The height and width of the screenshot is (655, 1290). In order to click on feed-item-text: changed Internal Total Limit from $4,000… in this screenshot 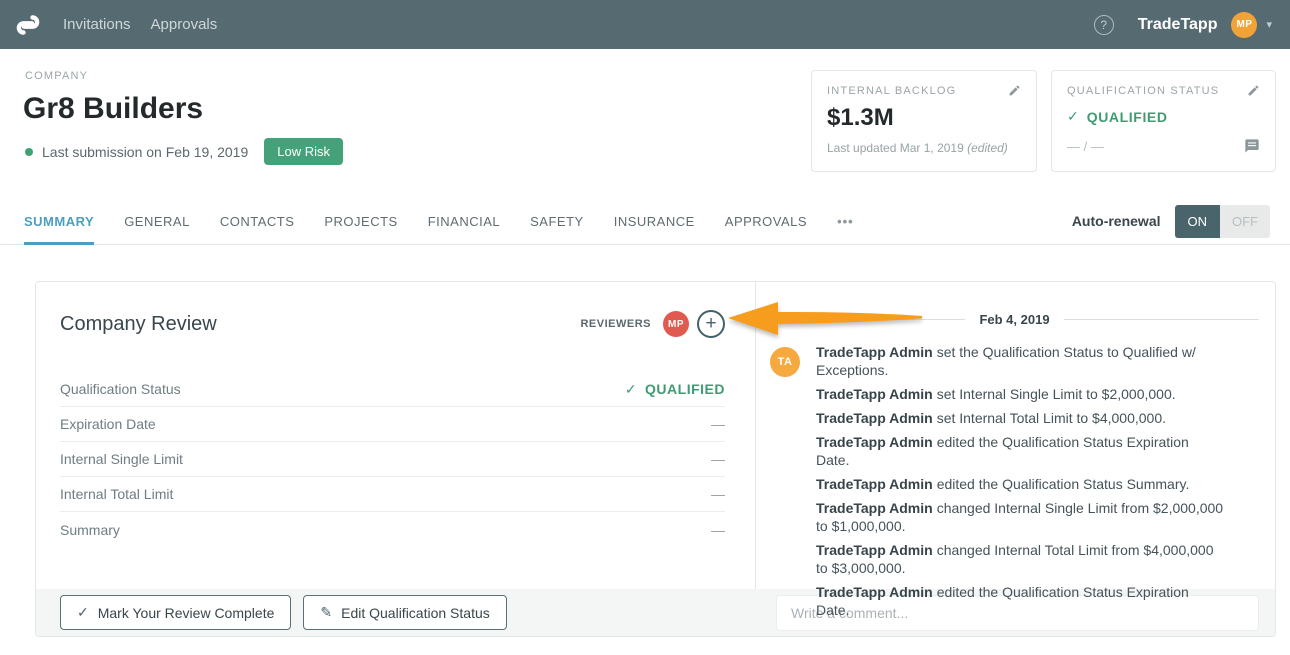, I will do `click(1015, 559)`.